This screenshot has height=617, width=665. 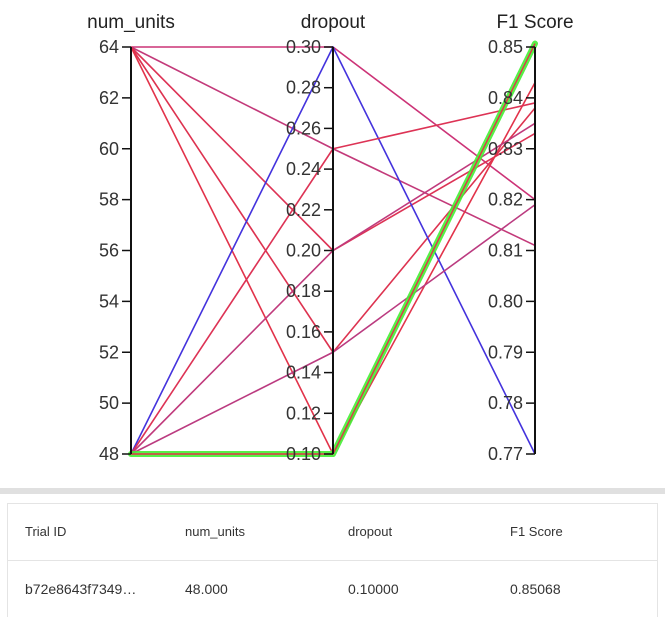 What do you see at coordinates (303, 373) in the screenshot?
I see `tick-label-dropout: 0.14` at bounding box center [303, 373].